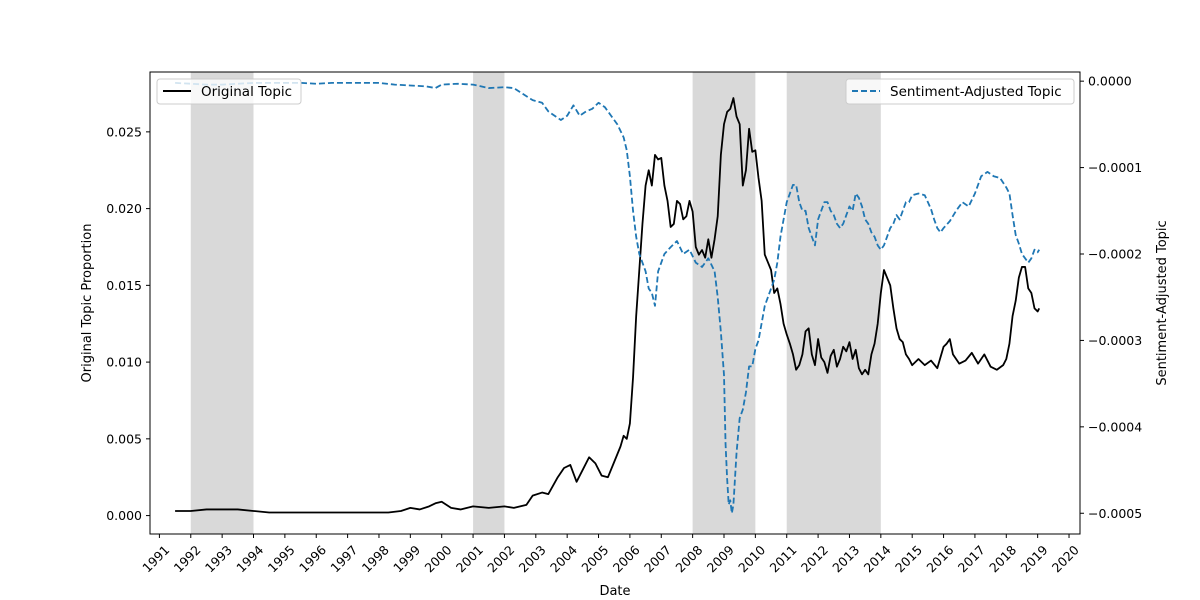 The image size is (1200, 600). What do you see at coordinates (1115, 340) in the screenshot?
I see `y-right-tick-label: −0.0003` at bounding box center [1115, 340].